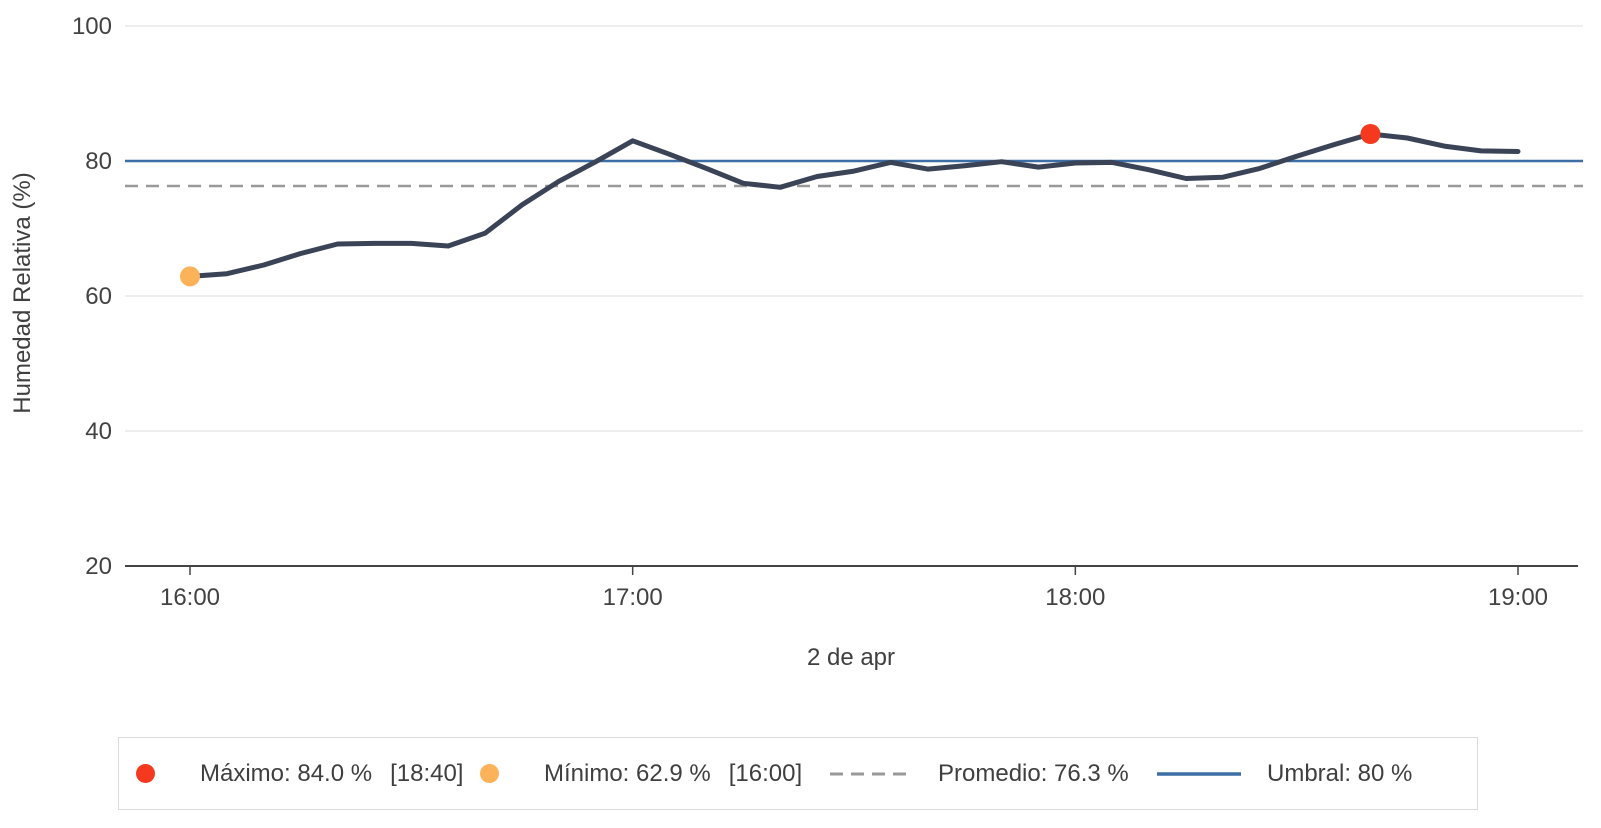  What do you see at coordinates (489, 773) in the screenshot?
I see `min-dot-icon` at bounding box center [489, 773].